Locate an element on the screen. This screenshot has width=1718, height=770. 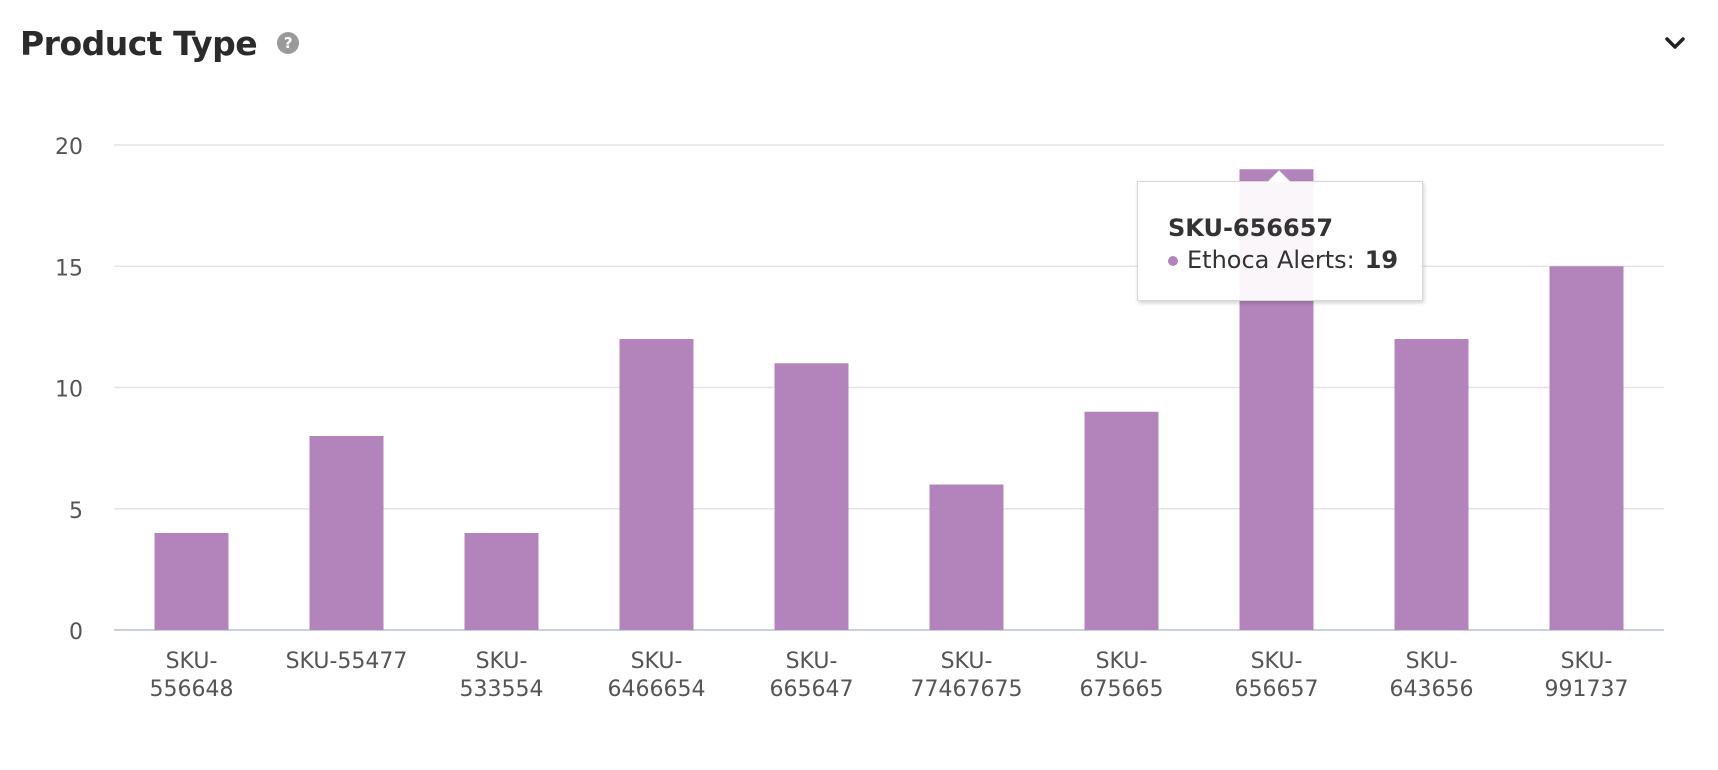
x-tick-label: SKU-533554 is located at coordinates (502, 675).